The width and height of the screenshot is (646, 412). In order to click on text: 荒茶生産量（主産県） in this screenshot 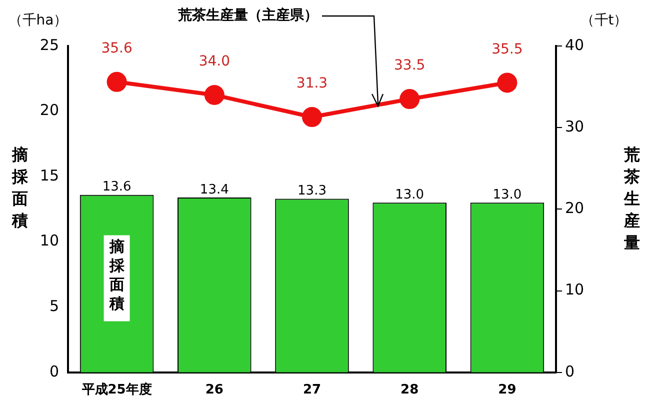, I will do `click(247, 15)`.